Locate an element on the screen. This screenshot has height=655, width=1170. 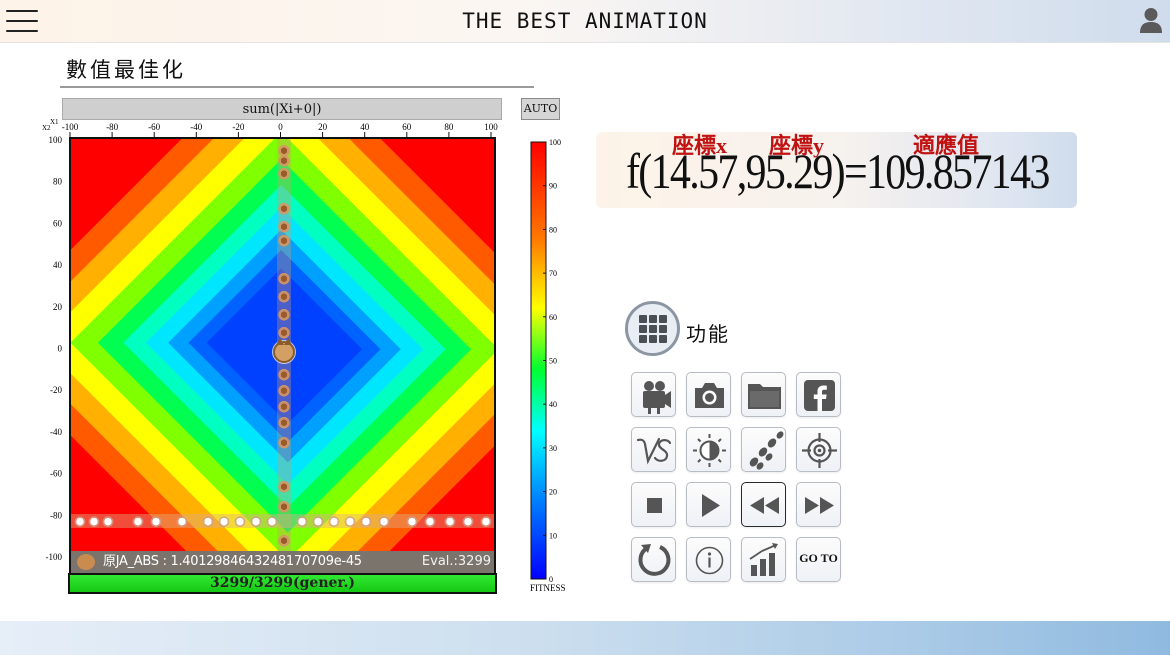
goto-button: GO TO is located at coordinates (818, 559).